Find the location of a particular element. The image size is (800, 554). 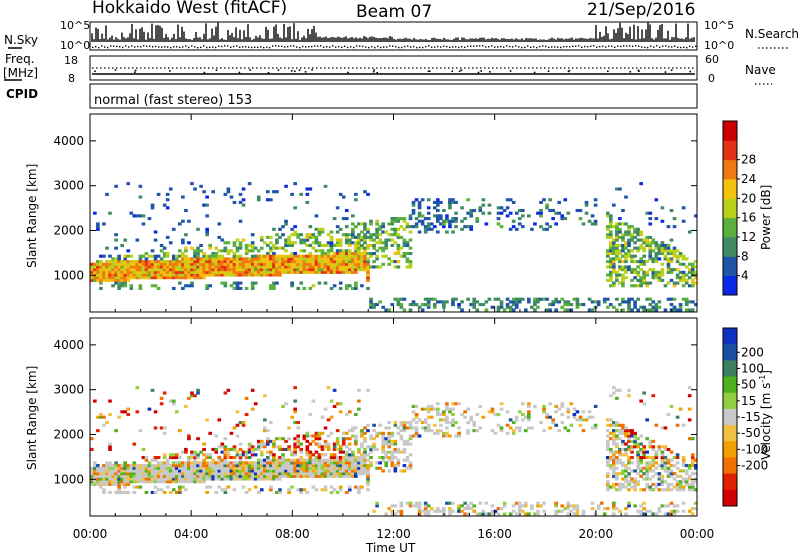

velocity-colorbar-tick-label: -50 is located at coordinates (751, 433).